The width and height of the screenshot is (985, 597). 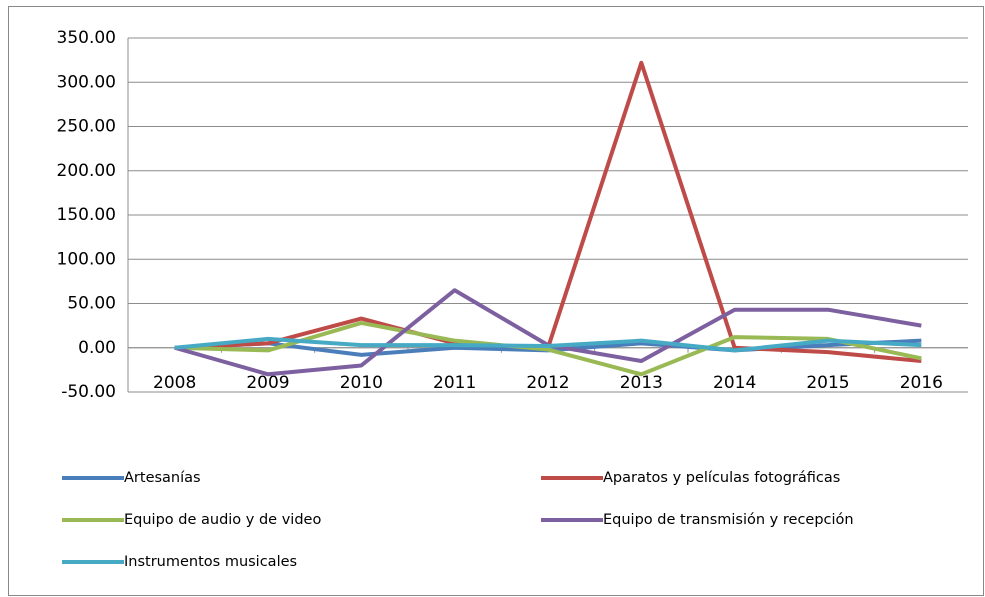 What do you see at coordinates (728, 520) in the screenshot?
I see `legend-label: Equipo de transmisión y recepción` at bounding box center [728, 520].